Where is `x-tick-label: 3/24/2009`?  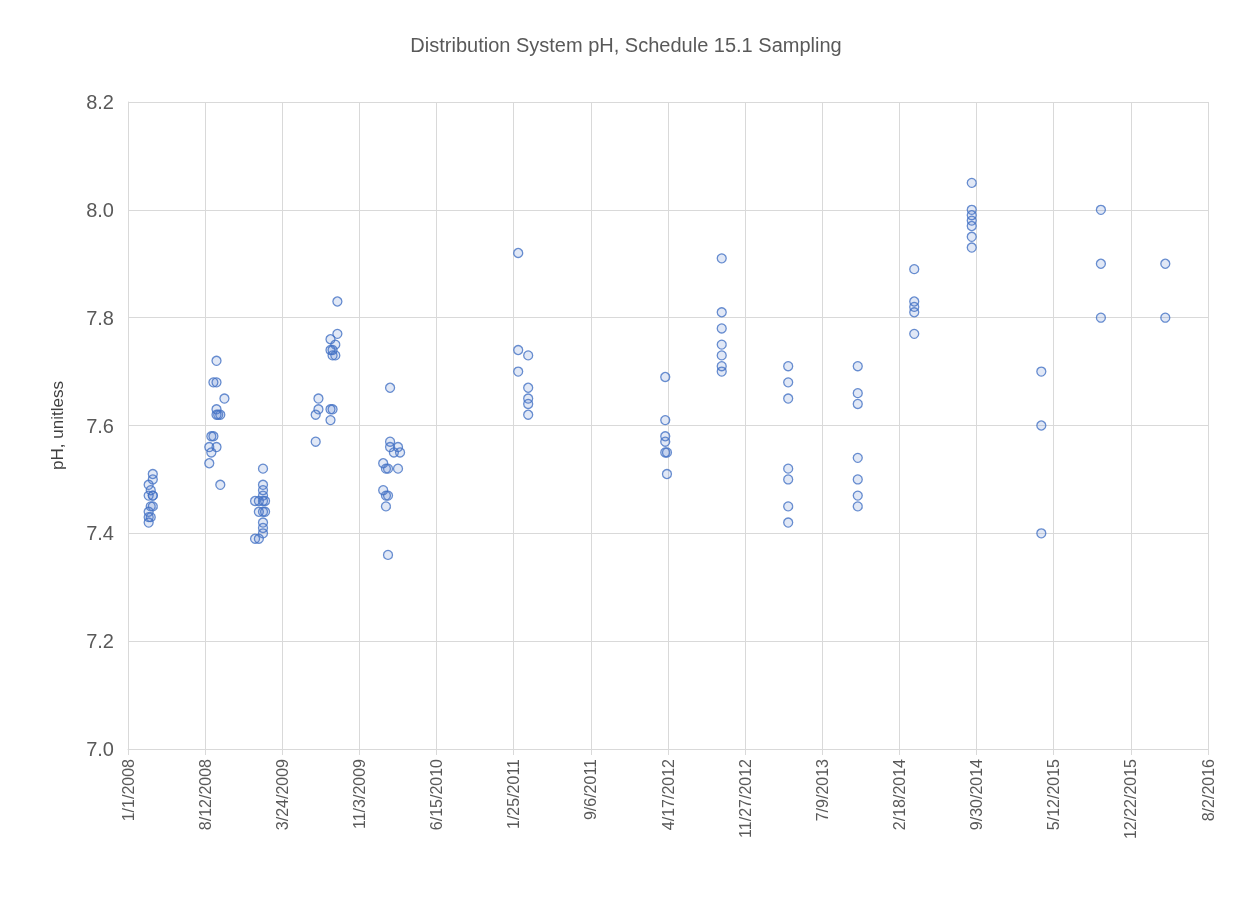 x-tick-label: 3/24/2009 is located at coordinates (282, 794).